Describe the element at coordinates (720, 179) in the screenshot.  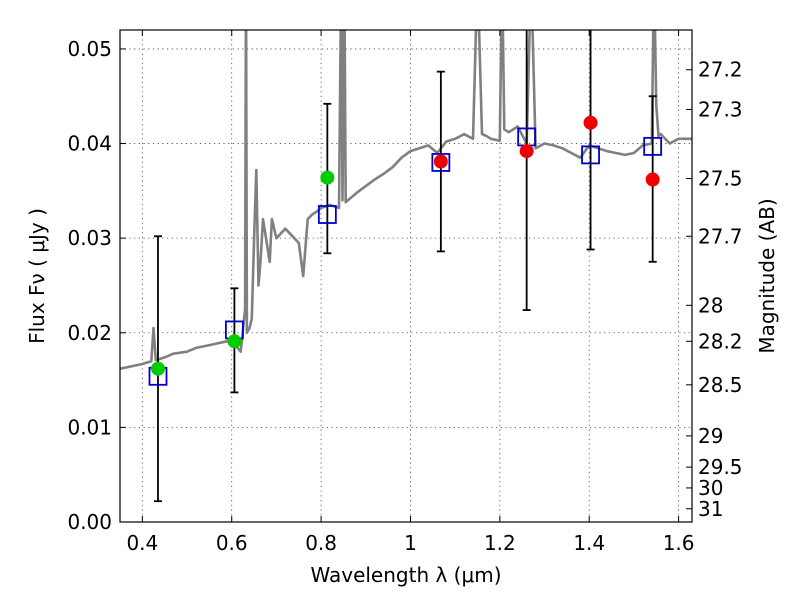
I see `magnitude-tick-label: 27.5` at that location.